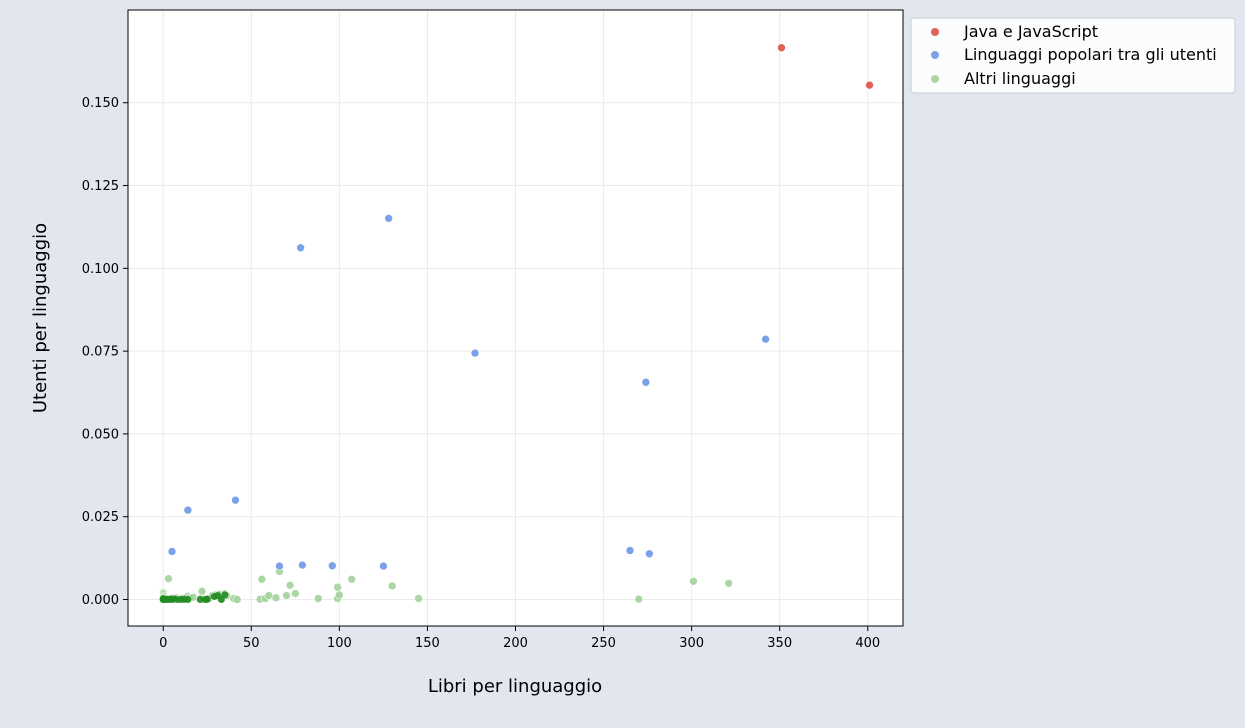 The height and width of the screenshot is (728, 1245). I want to click on x-axis-ticks: 0 50 100 150 200 250 300 350 400, so click(519, 638).